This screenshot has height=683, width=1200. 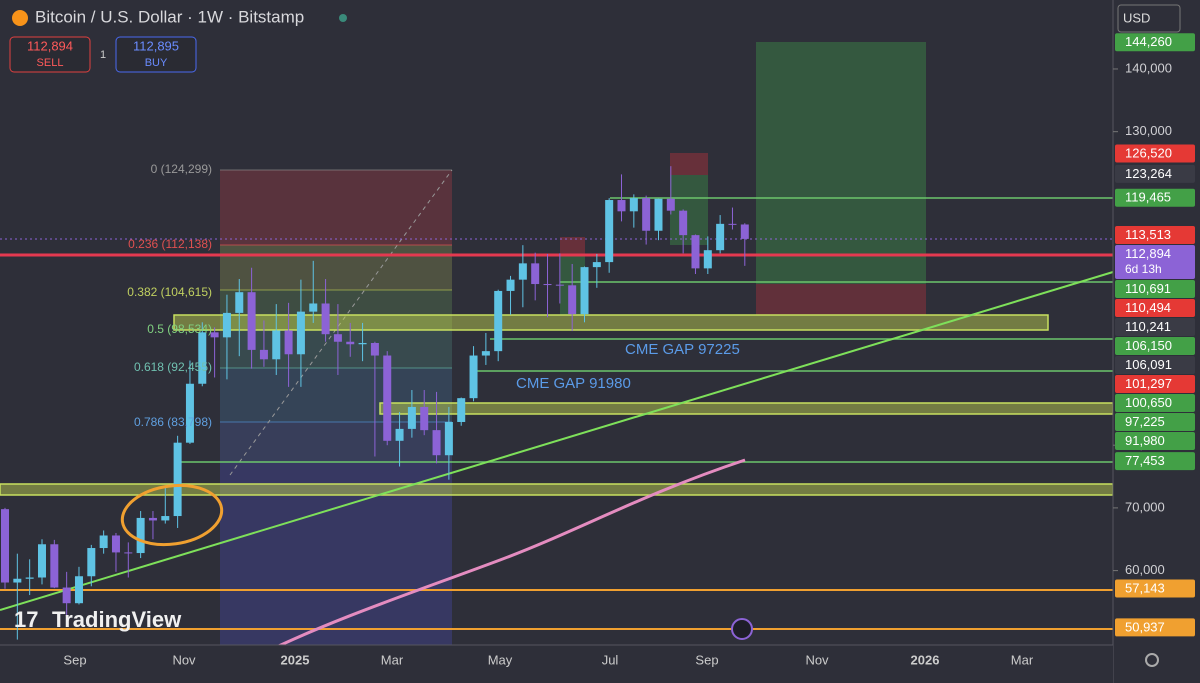 What do you see at coordinates (572, 246) in the screenshot?
I see `position-stop` at bounding box center [572, 246].